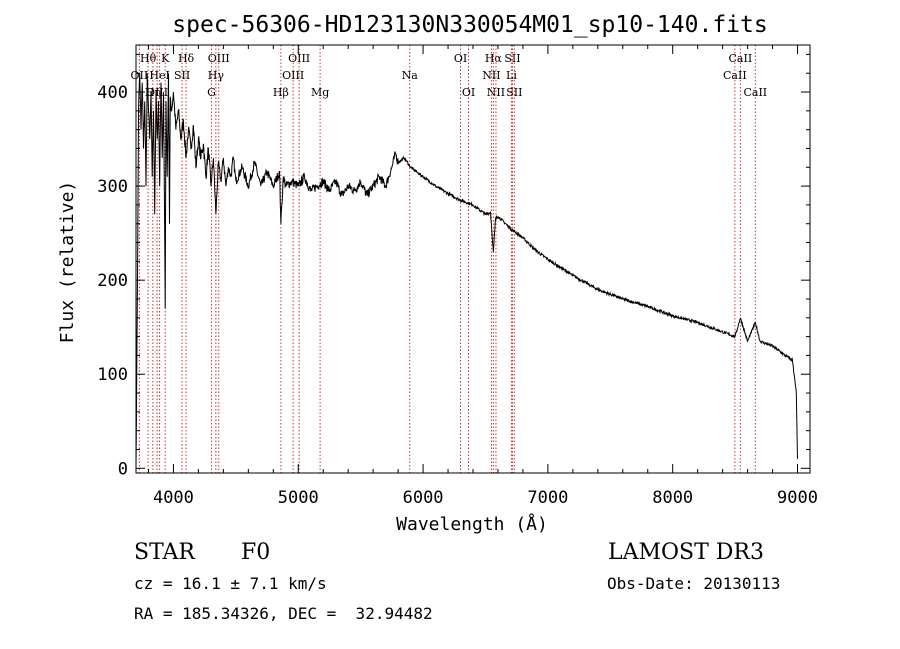 The image size is (900, 649). Describe the element at coordinates (512, 58) in the screenshot. I see `line-label-19: SII` at that location.